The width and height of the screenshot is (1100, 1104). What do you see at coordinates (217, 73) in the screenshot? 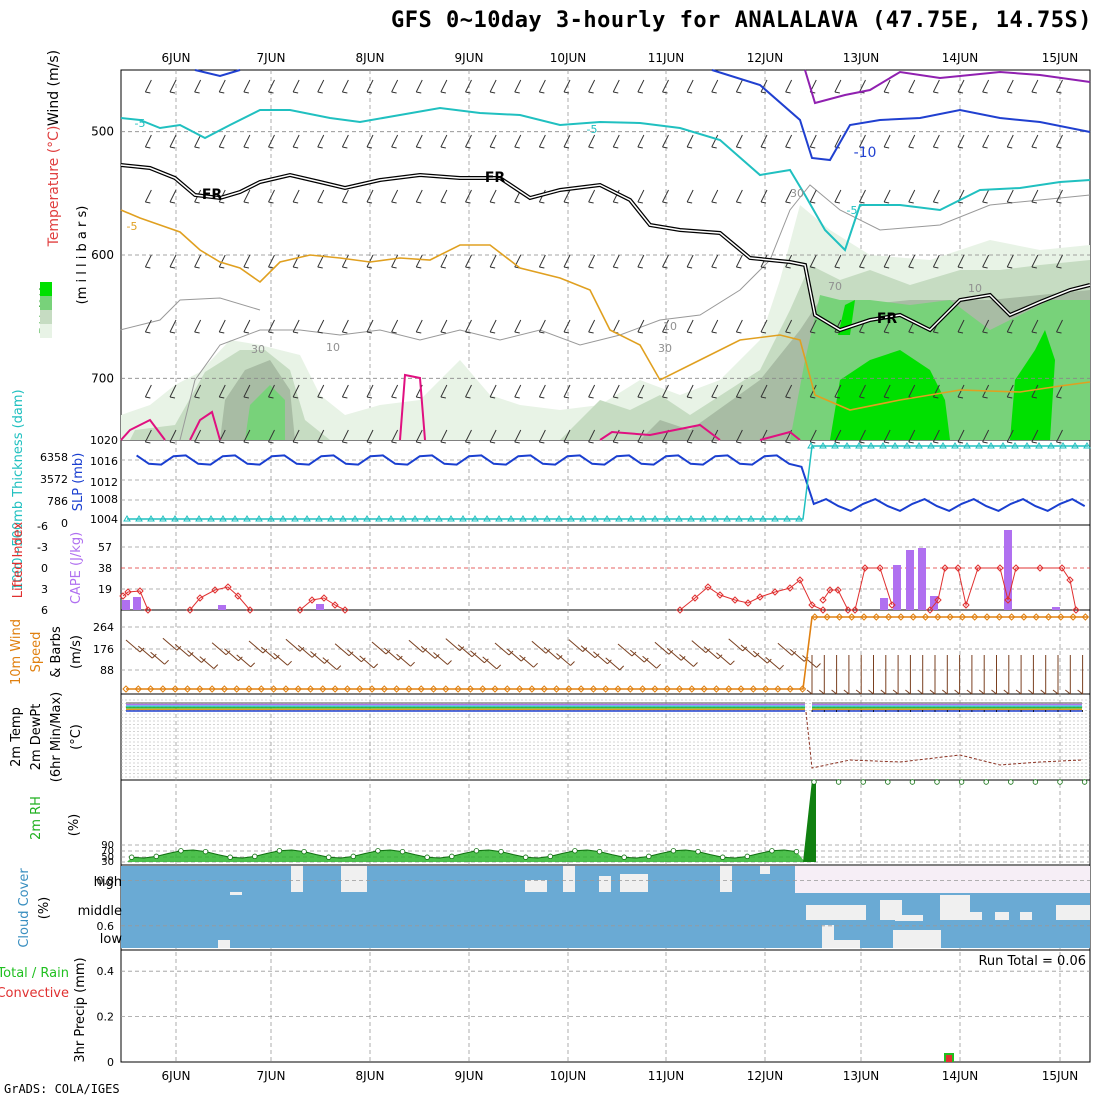
I see `temp-contour-blue` at bounding box center [217, 73].